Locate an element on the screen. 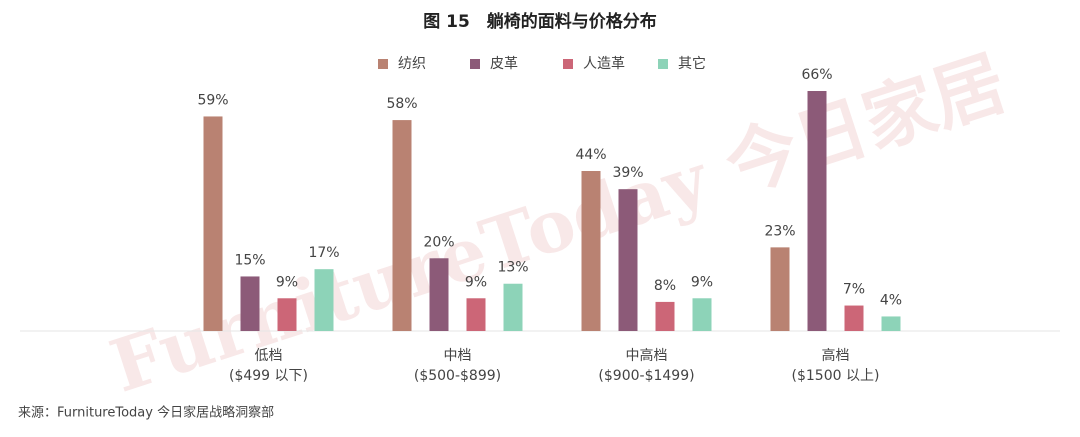  x-tick-sublabel: ($500-$899) is located at coordinates (457, 376).